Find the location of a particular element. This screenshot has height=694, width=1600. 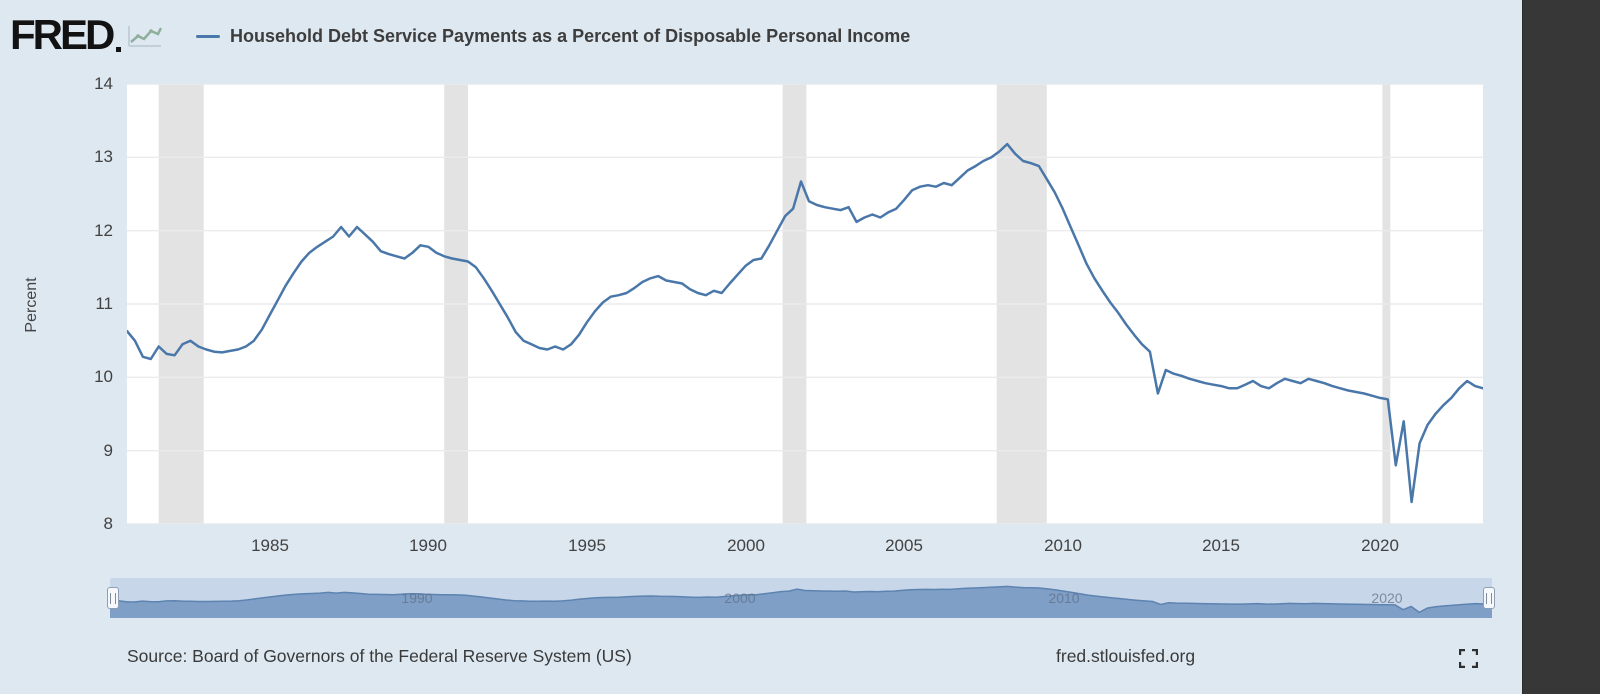

y-tick-label: 9 is located at coordinates (108, 450).